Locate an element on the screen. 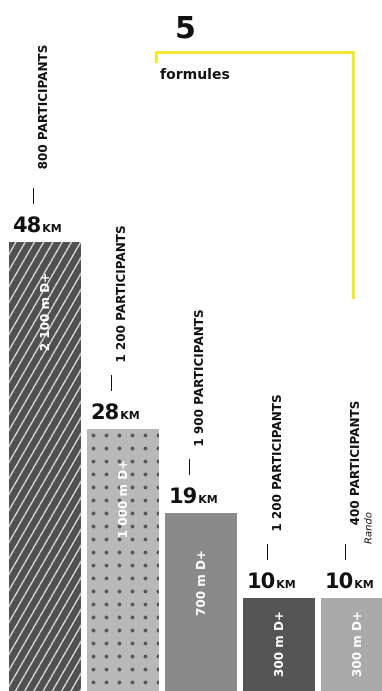 Image resolution: width=382 pixels, height=691 pixels. participants-label: 800 PARTICIPANTS is located at coordinates (43, 107).